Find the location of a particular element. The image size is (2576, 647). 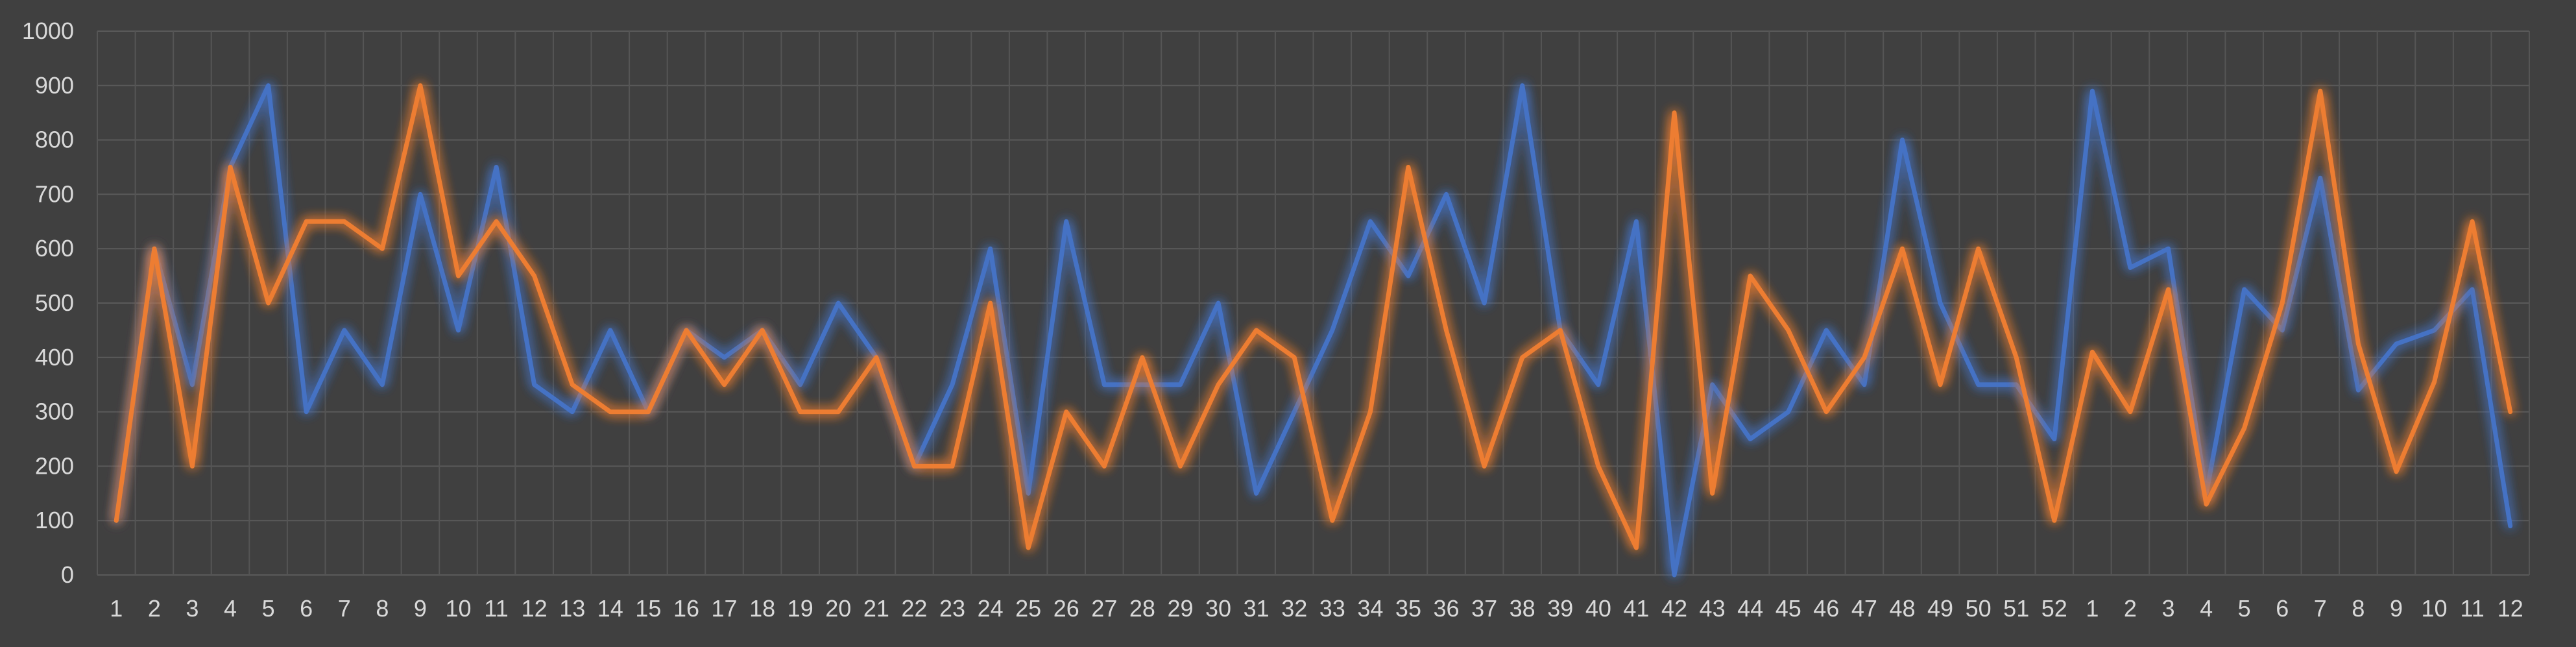

x-tick-label: 40 is located at coordinates (1598, 608).